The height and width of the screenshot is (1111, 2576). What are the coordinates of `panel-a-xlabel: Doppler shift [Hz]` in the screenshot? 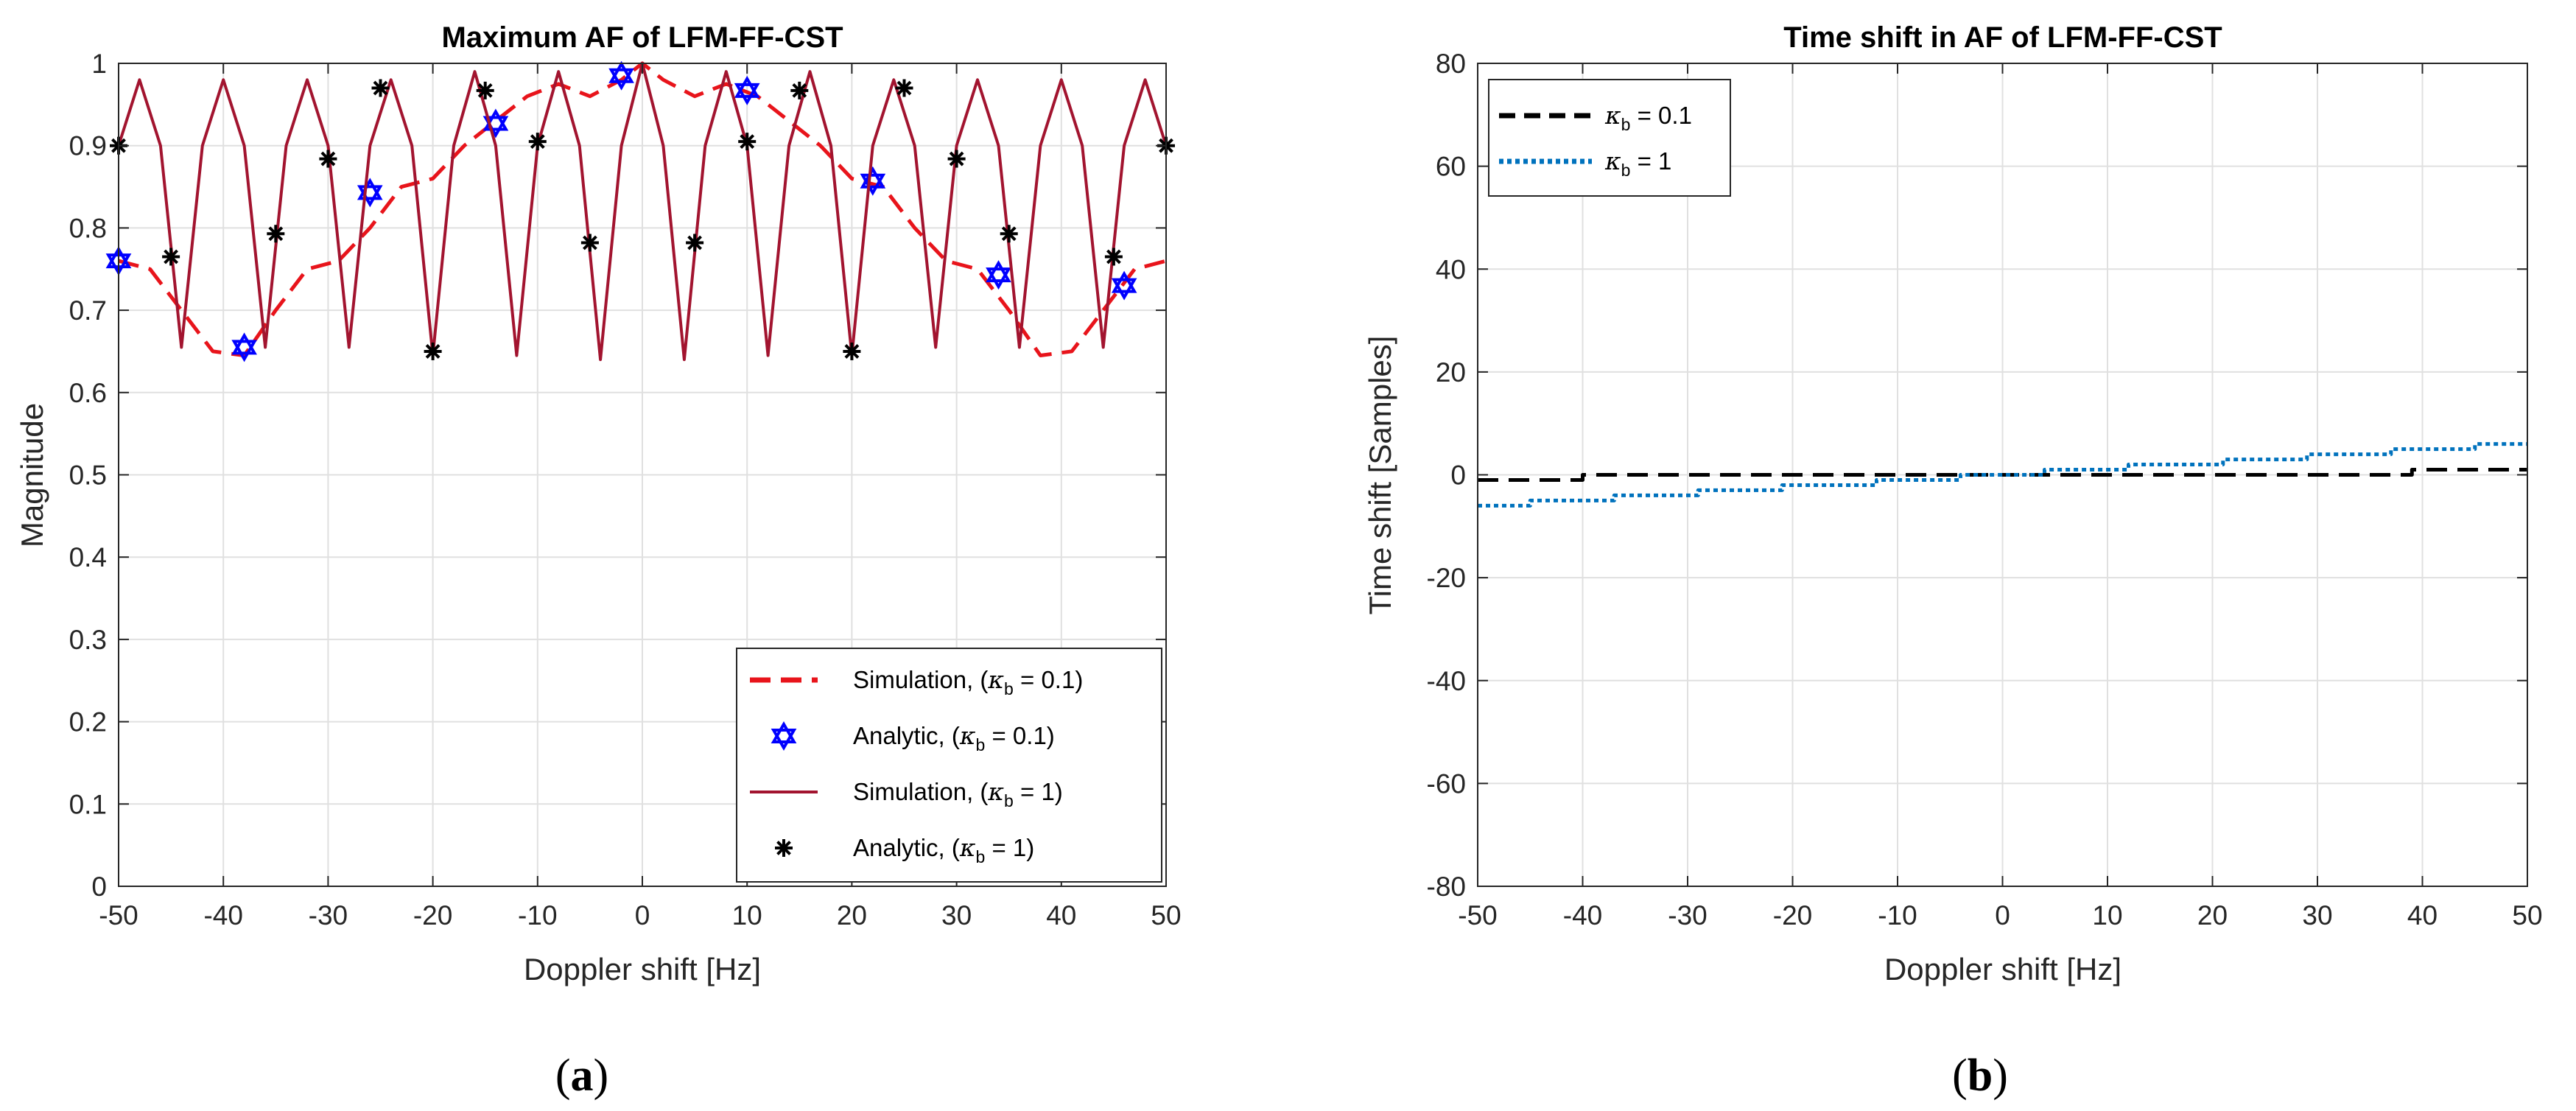 It's located at (642, 969).